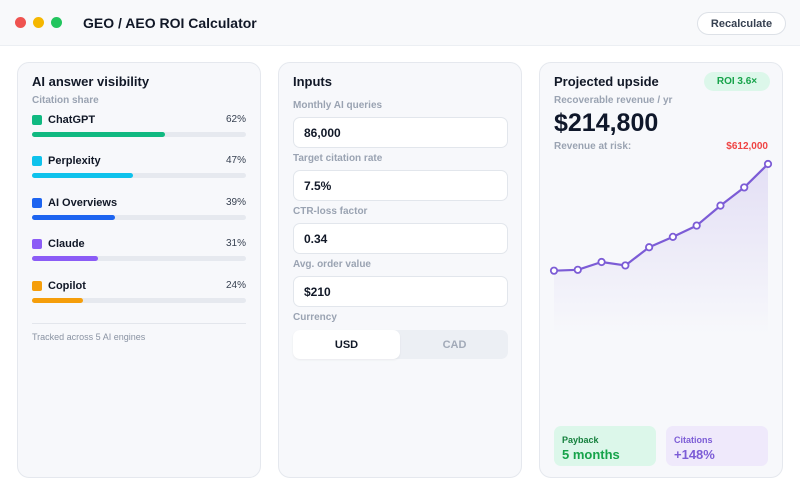 The width and height of the screenshot is (800, 496). What do you see at coordinates (593, 146) in the screenshot?
I see `revenue-at-risk-label: Revenue at risk:` at bounding box center [593, 146].